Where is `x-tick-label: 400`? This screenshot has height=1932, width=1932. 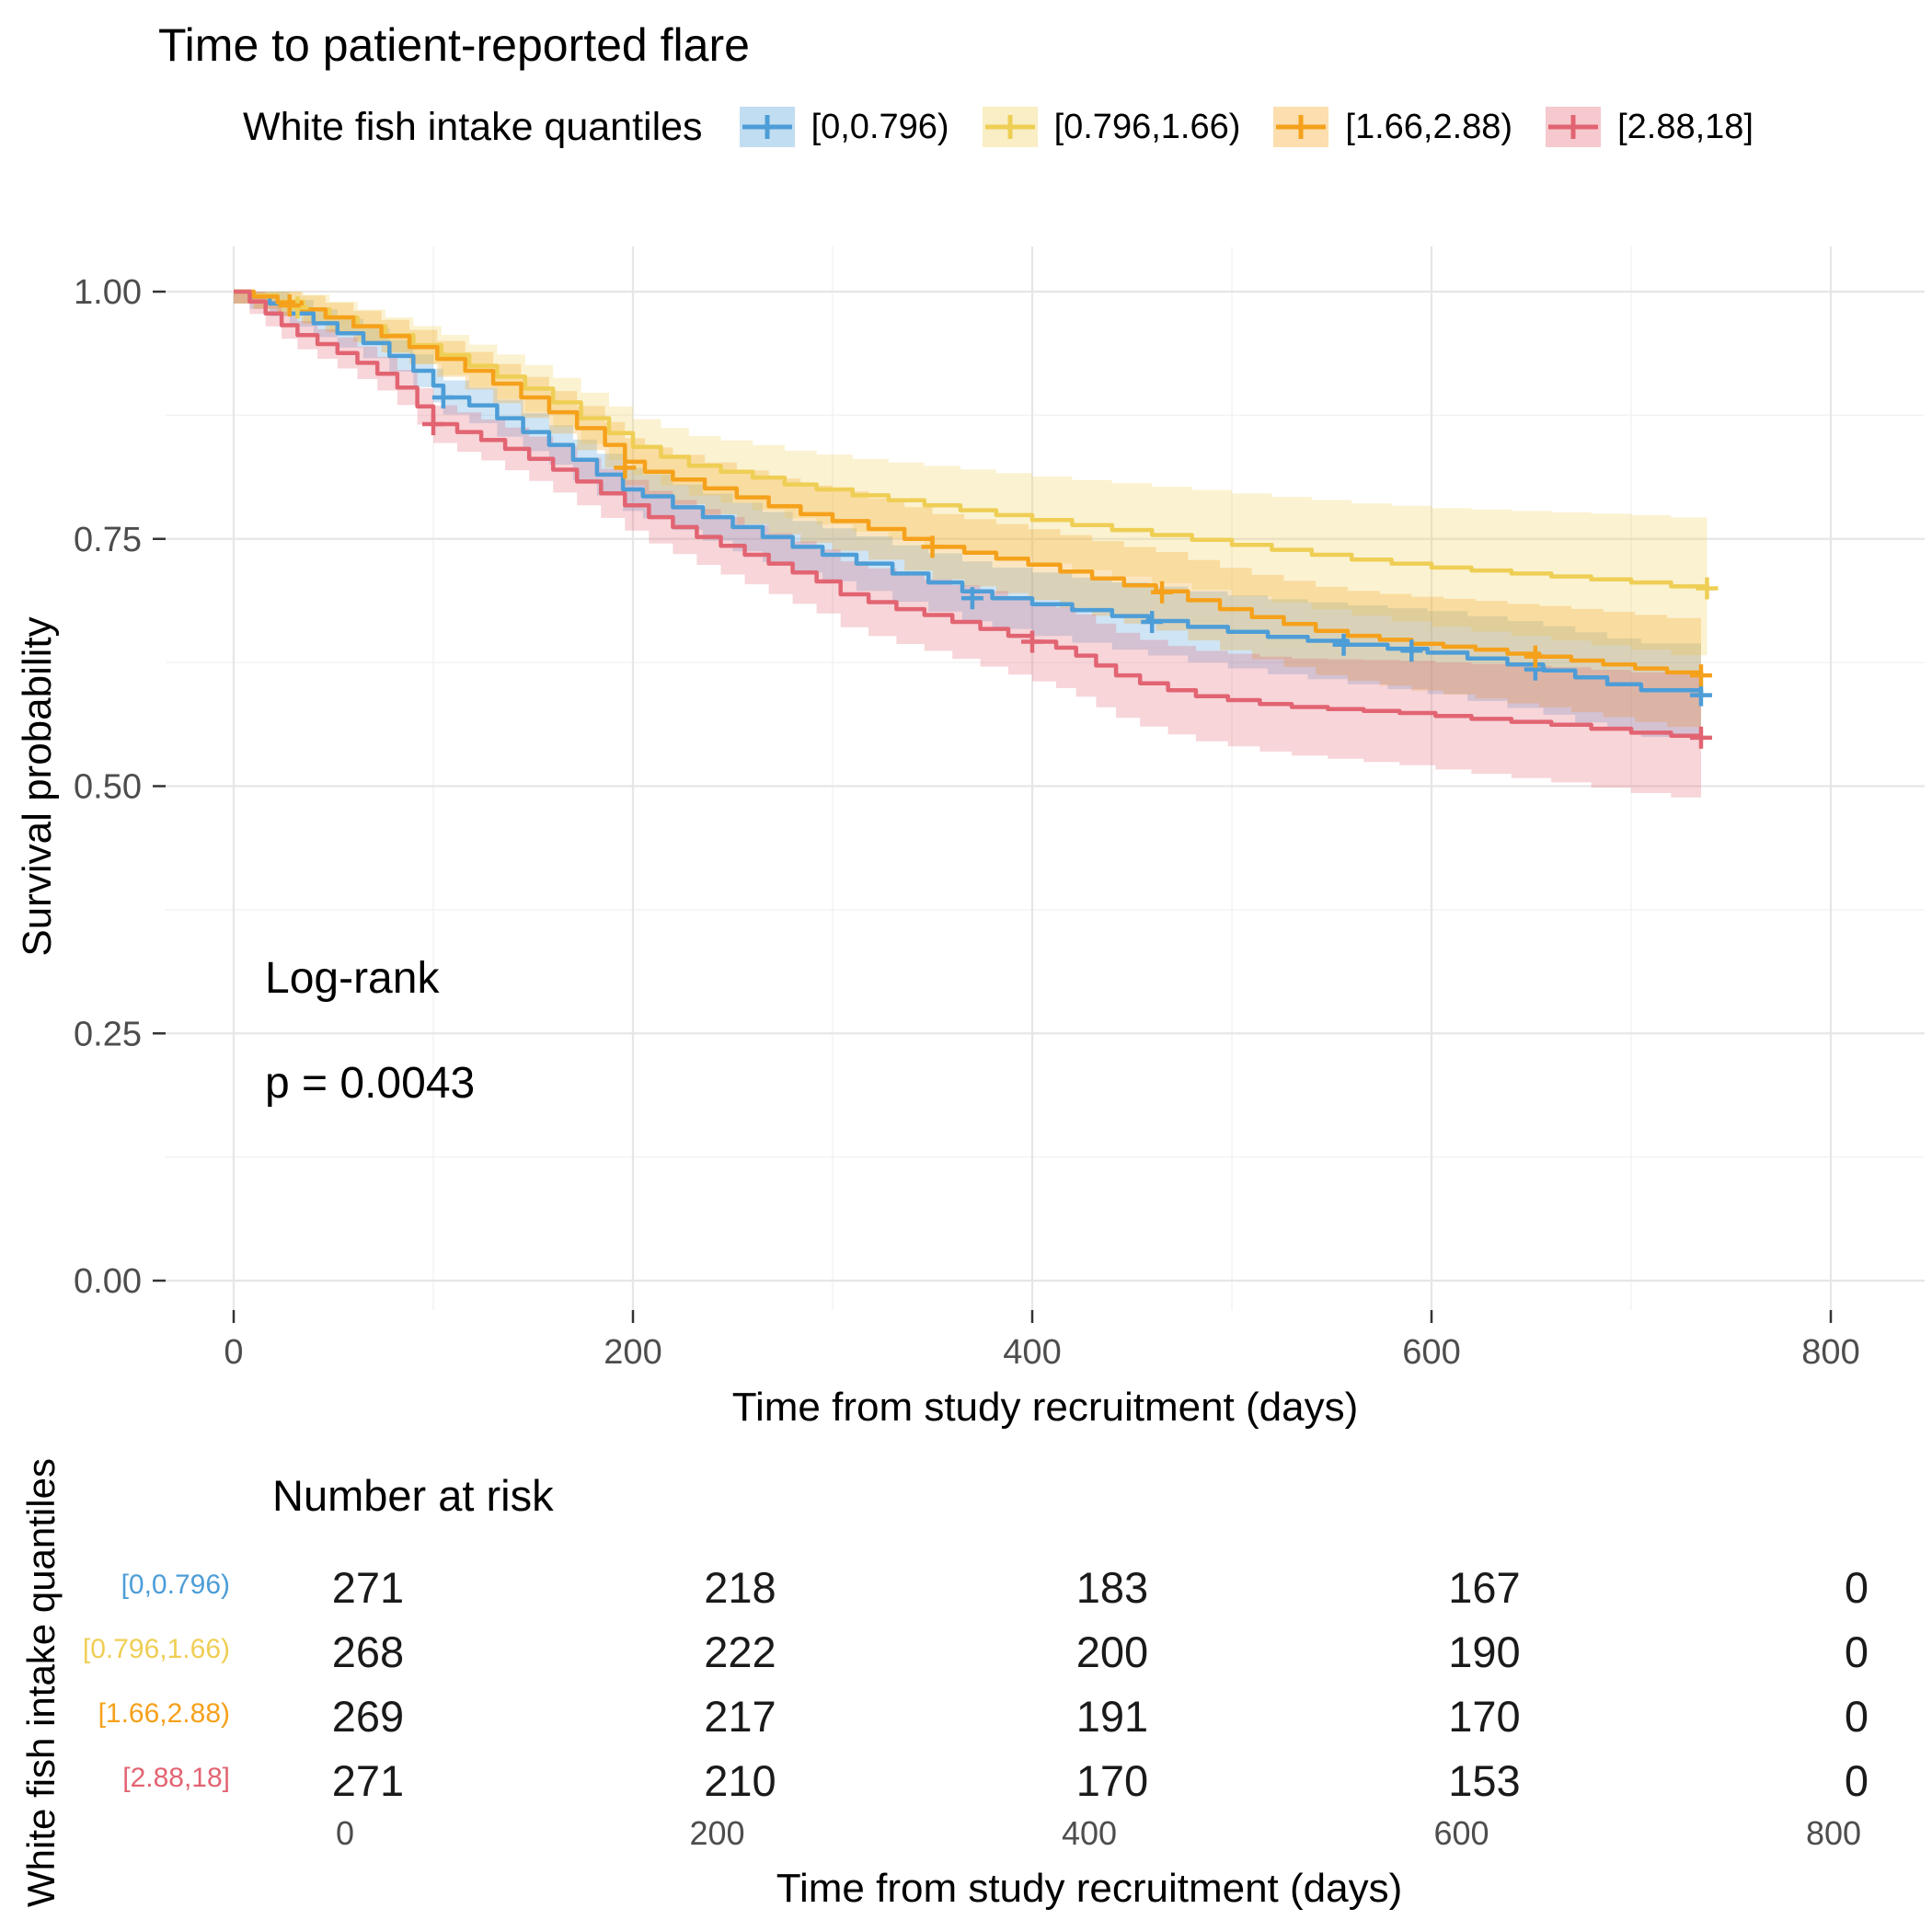
x-tick-label: 400 is located at coordinates (1032, 1352).